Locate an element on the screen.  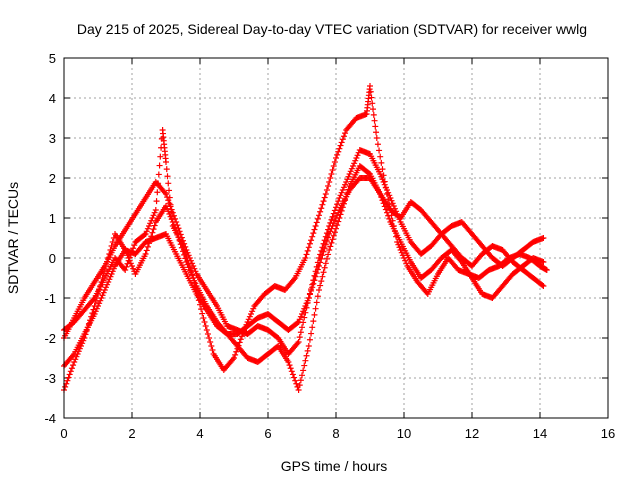
y-tick-label: 3 is located at coordinates (52, 138).